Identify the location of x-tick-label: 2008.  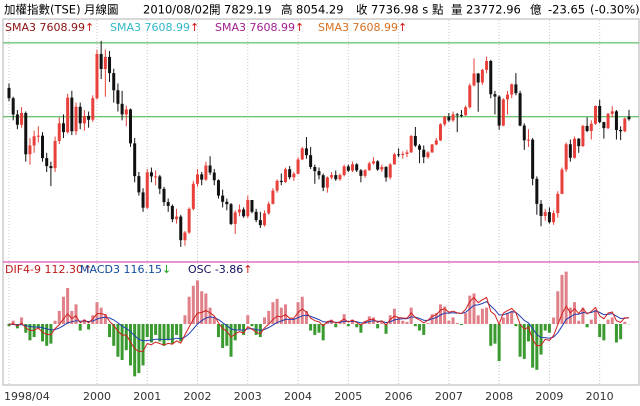
(499, 396).